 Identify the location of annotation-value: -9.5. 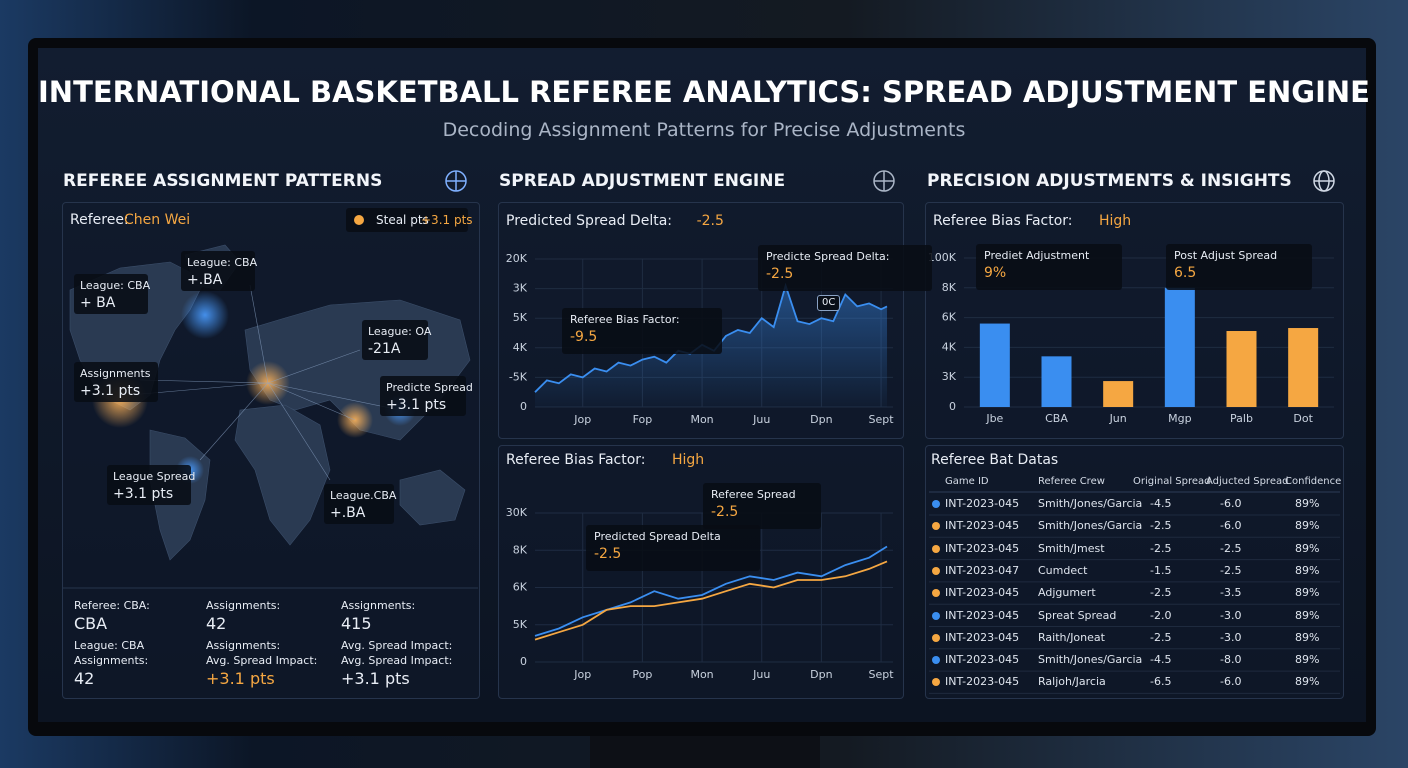
(584, 337).